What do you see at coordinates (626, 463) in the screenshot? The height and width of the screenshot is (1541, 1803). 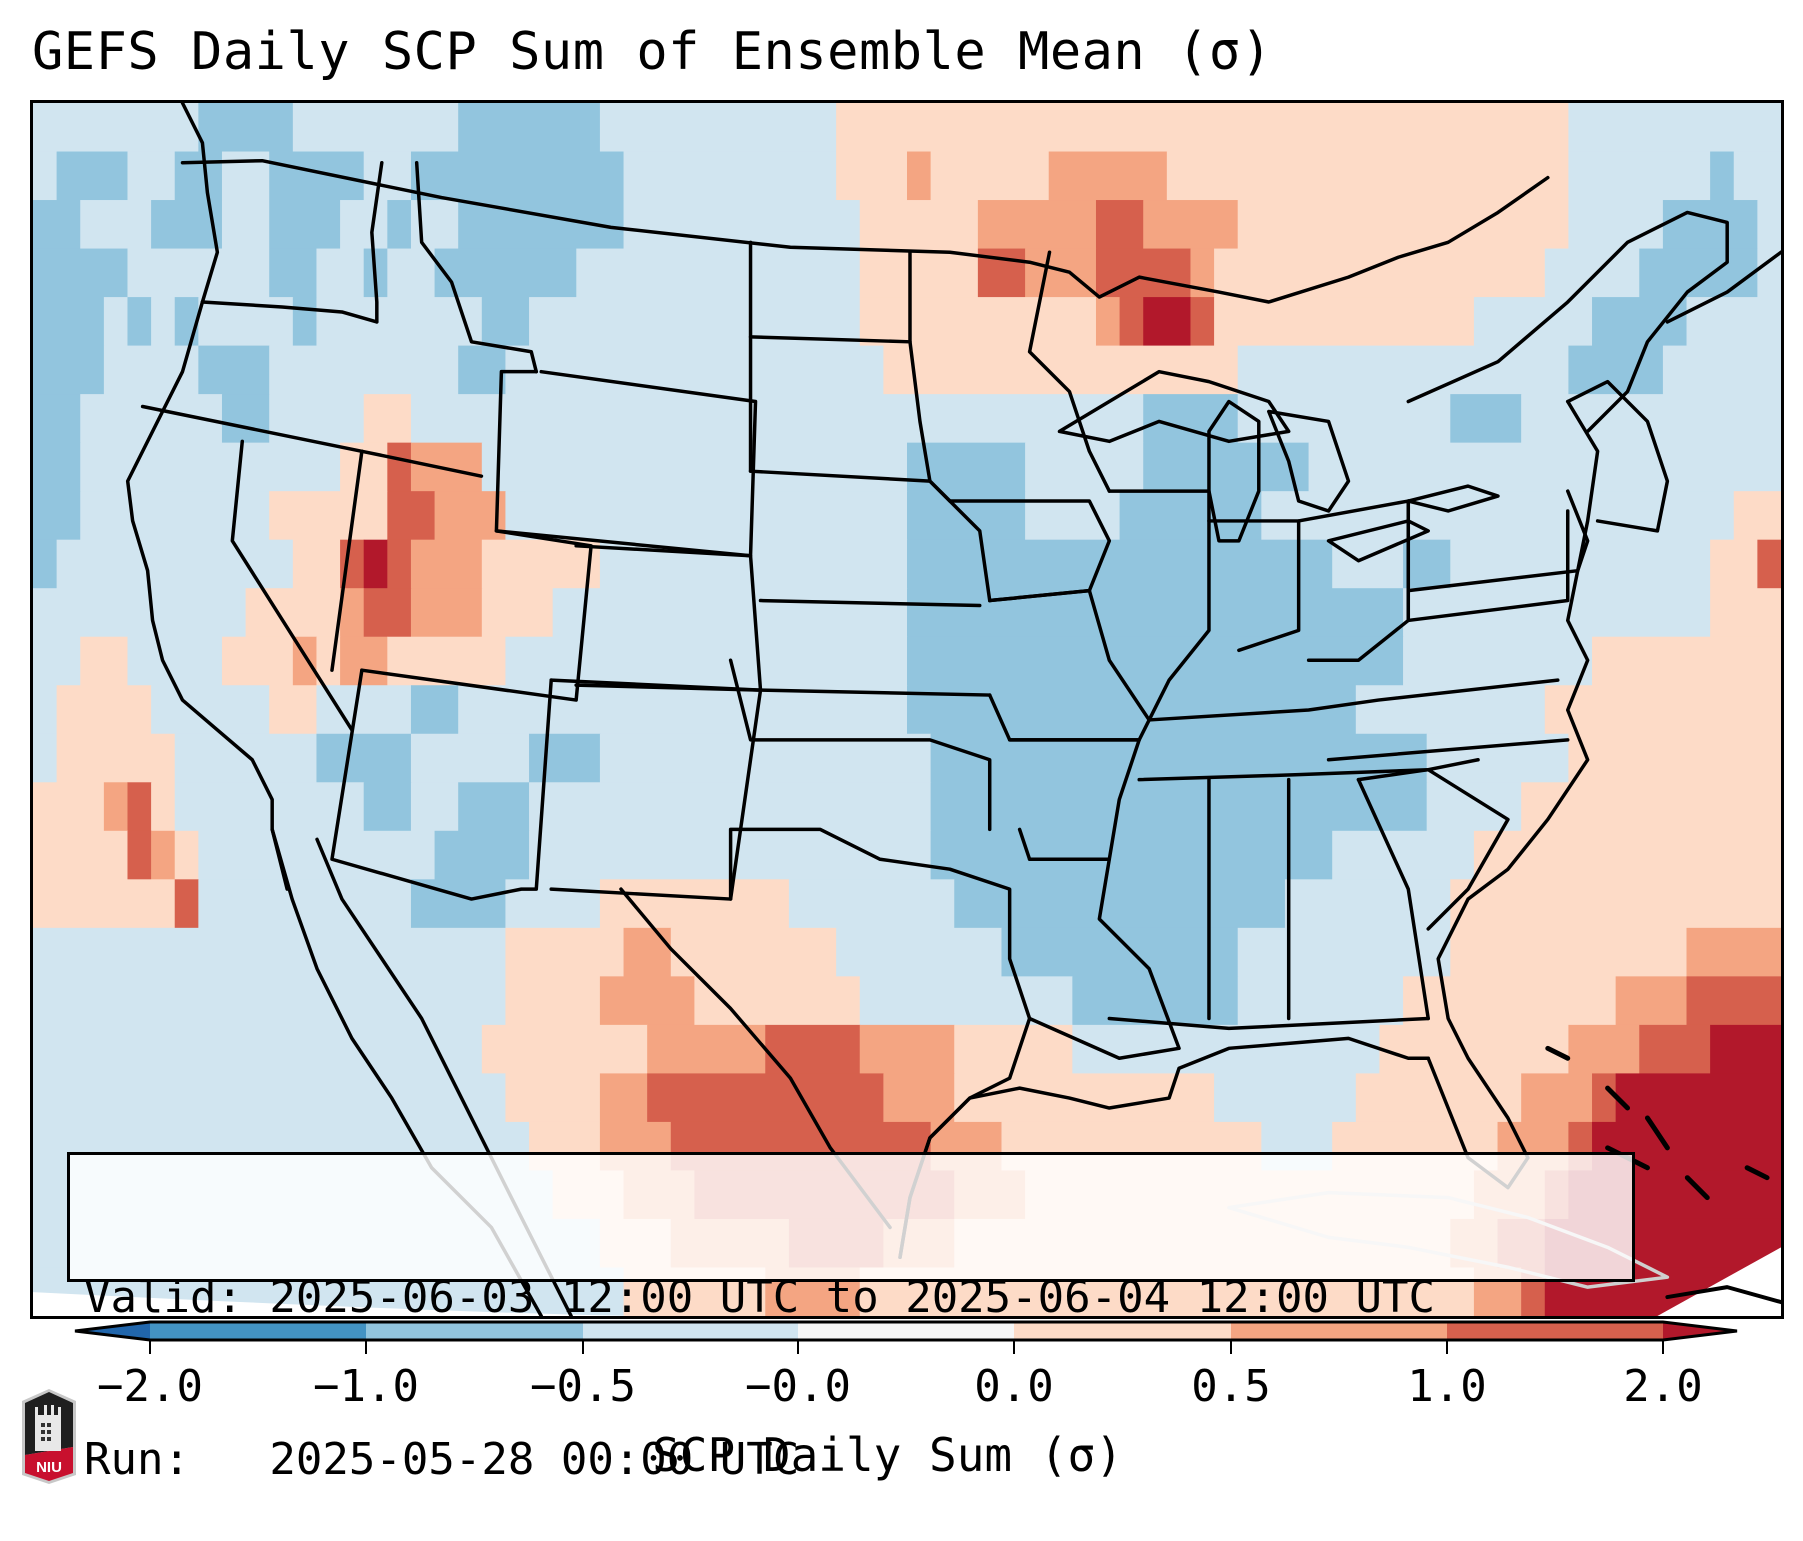 I see `wy-box` at bounding box center [626, 463].